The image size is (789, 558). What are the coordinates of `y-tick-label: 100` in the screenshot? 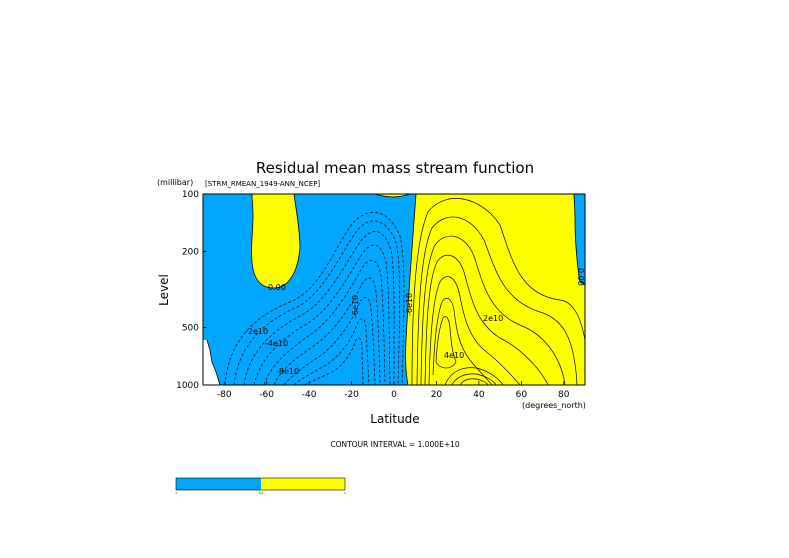 It's located at (190, 195).